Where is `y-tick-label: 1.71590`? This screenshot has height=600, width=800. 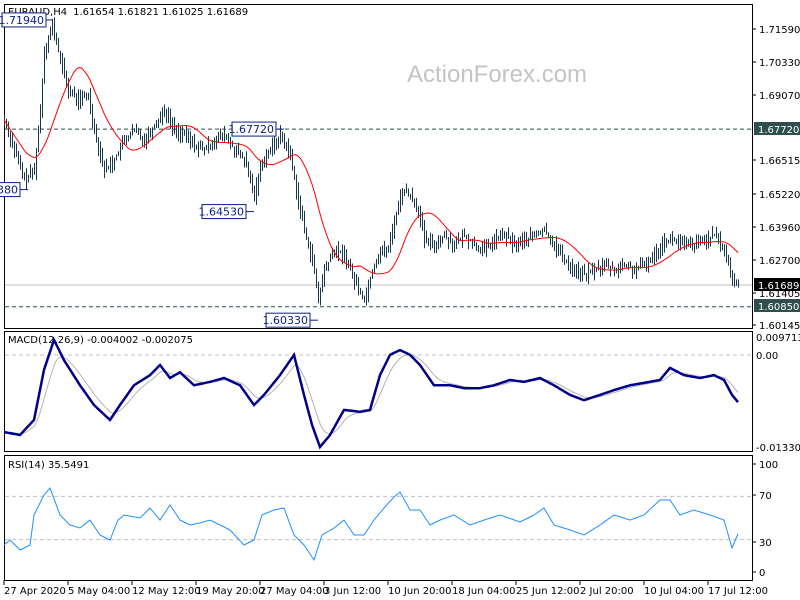 y-tick-label: 1.71590 is located at coordinates (779, 30).